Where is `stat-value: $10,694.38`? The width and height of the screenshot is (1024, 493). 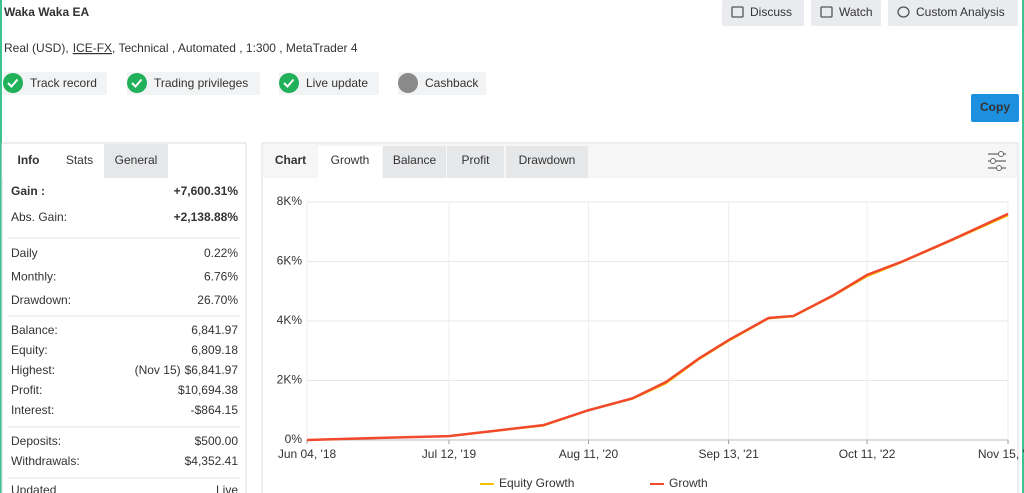 stat-value: $10,694.38 is located at coordinates (208, 390).